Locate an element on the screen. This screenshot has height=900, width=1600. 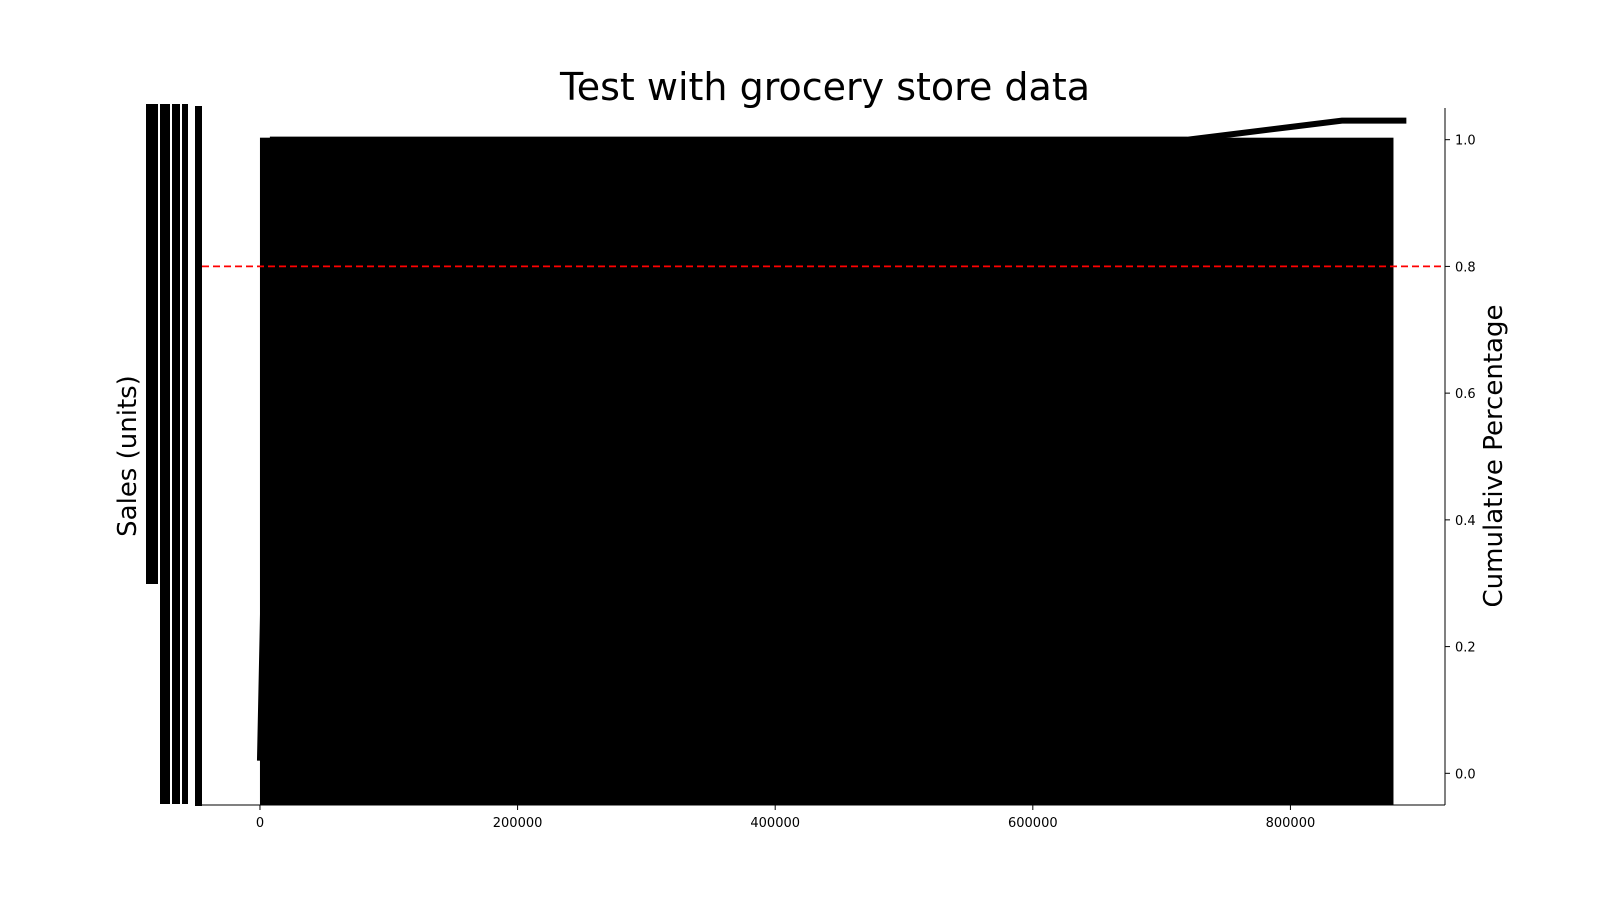
y-axis-label: Sales (units) is located at coordinates (128, 456).